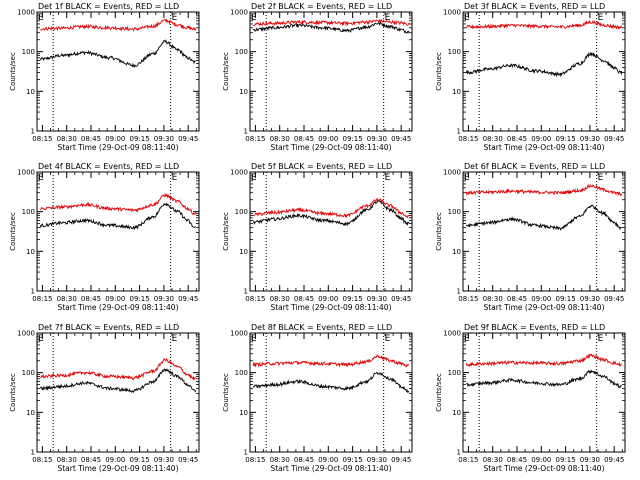  I want to click on chart-title: Det 7f BLACK = Events, RED = LLD, so click(108, 327).